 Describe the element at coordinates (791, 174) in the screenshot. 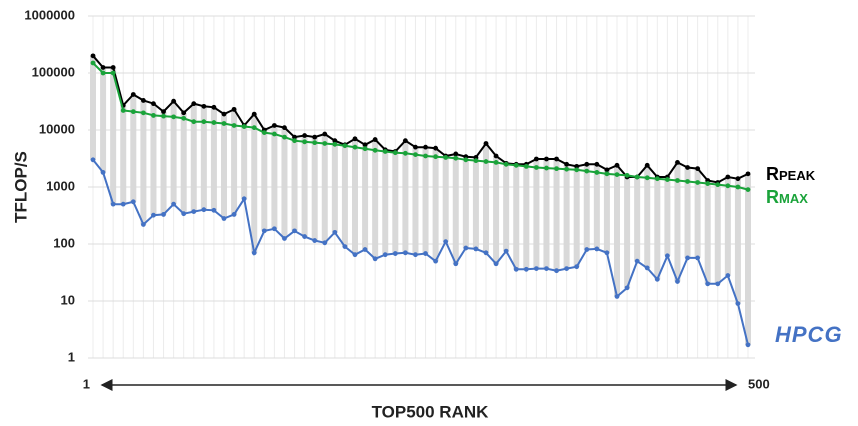

I see `legend-label: Rpeak` at that location.